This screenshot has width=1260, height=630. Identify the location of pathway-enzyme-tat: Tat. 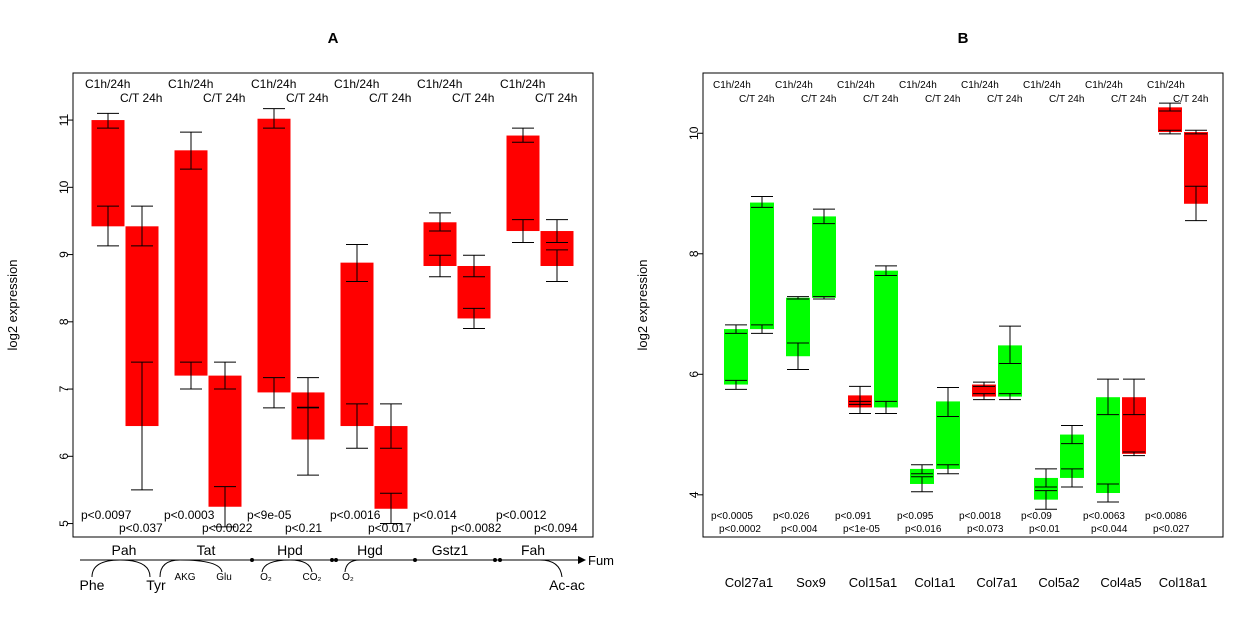
(206, 550).